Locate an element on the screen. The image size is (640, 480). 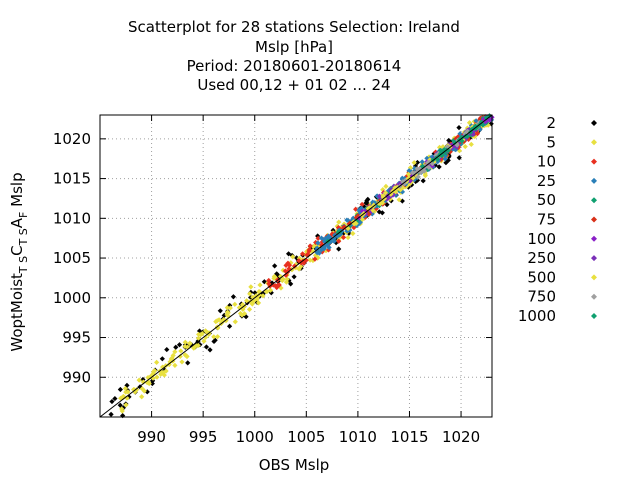
legend-label: 100 is located at coordinates (541, 239).